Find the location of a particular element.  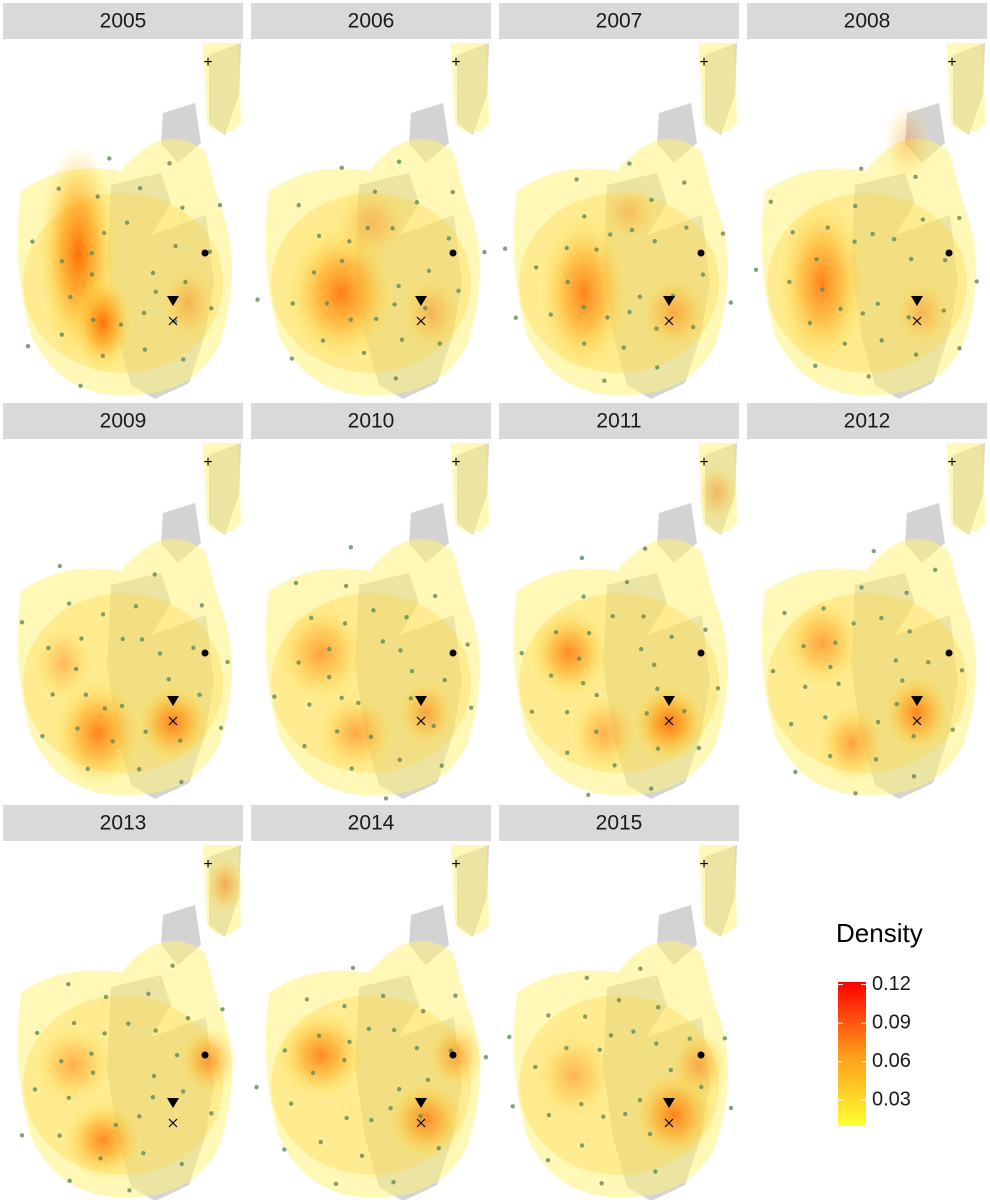

marker-cross is located at coordinates (421, 1123).